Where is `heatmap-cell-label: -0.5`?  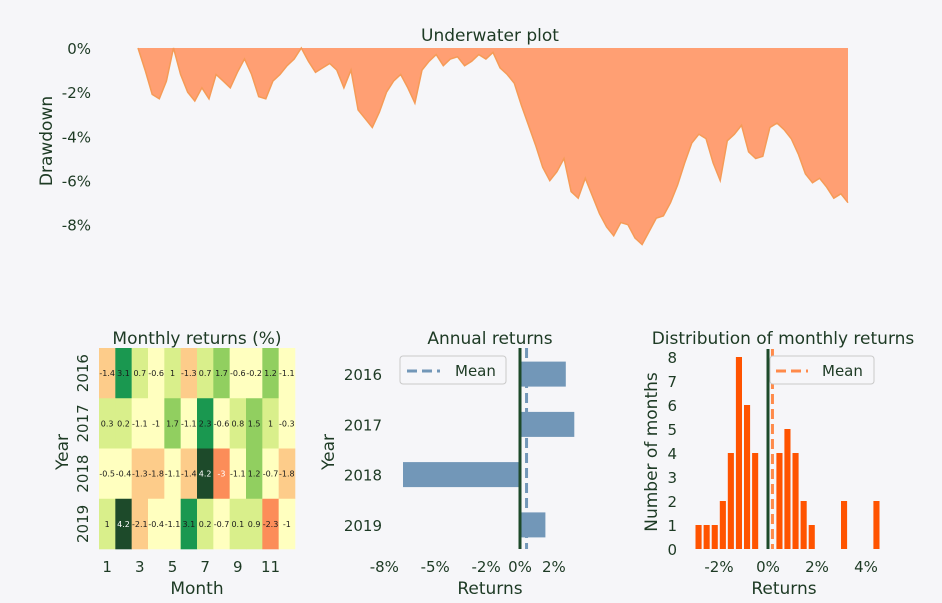 heatmap-cell-label: -0.5 is located at coordinates (107, 474).